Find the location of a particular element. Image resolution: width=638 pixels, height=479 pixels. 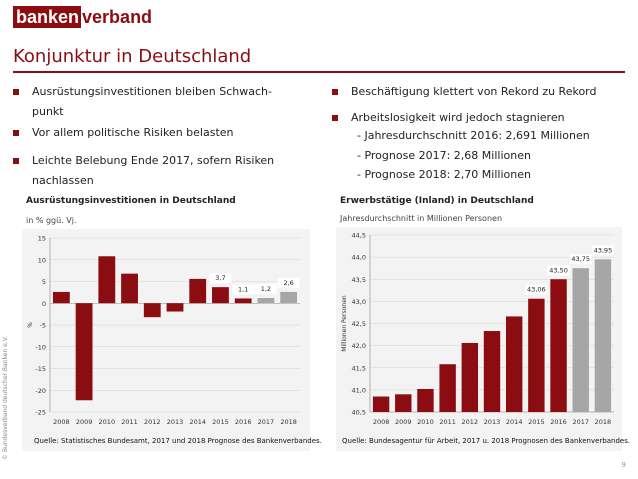

y-tick-label: 42,5 is located at coordinates (359, 324).